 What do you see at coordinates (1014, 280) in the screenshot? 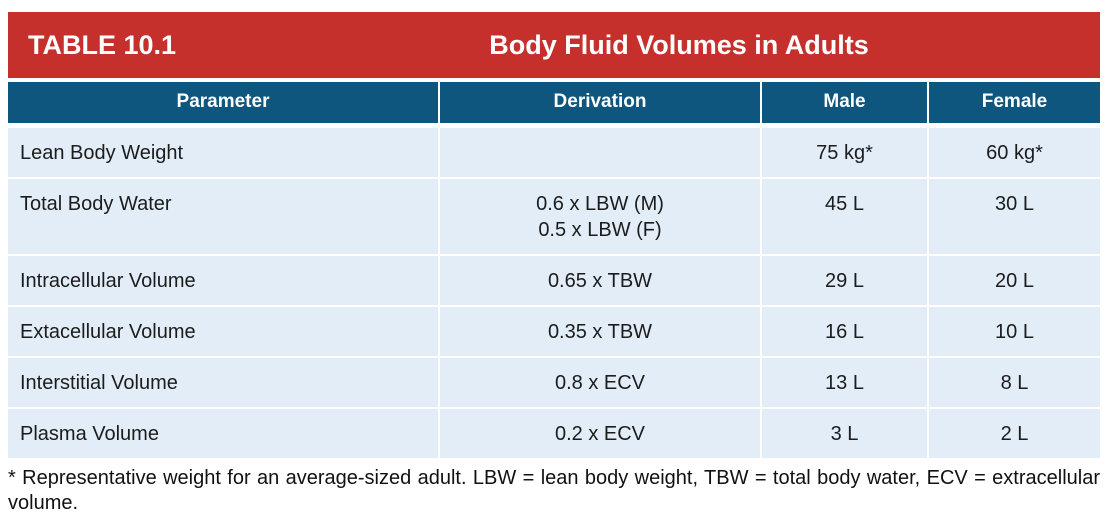
I see `cell-female: 20 L` at bounding box center [1014, 280].